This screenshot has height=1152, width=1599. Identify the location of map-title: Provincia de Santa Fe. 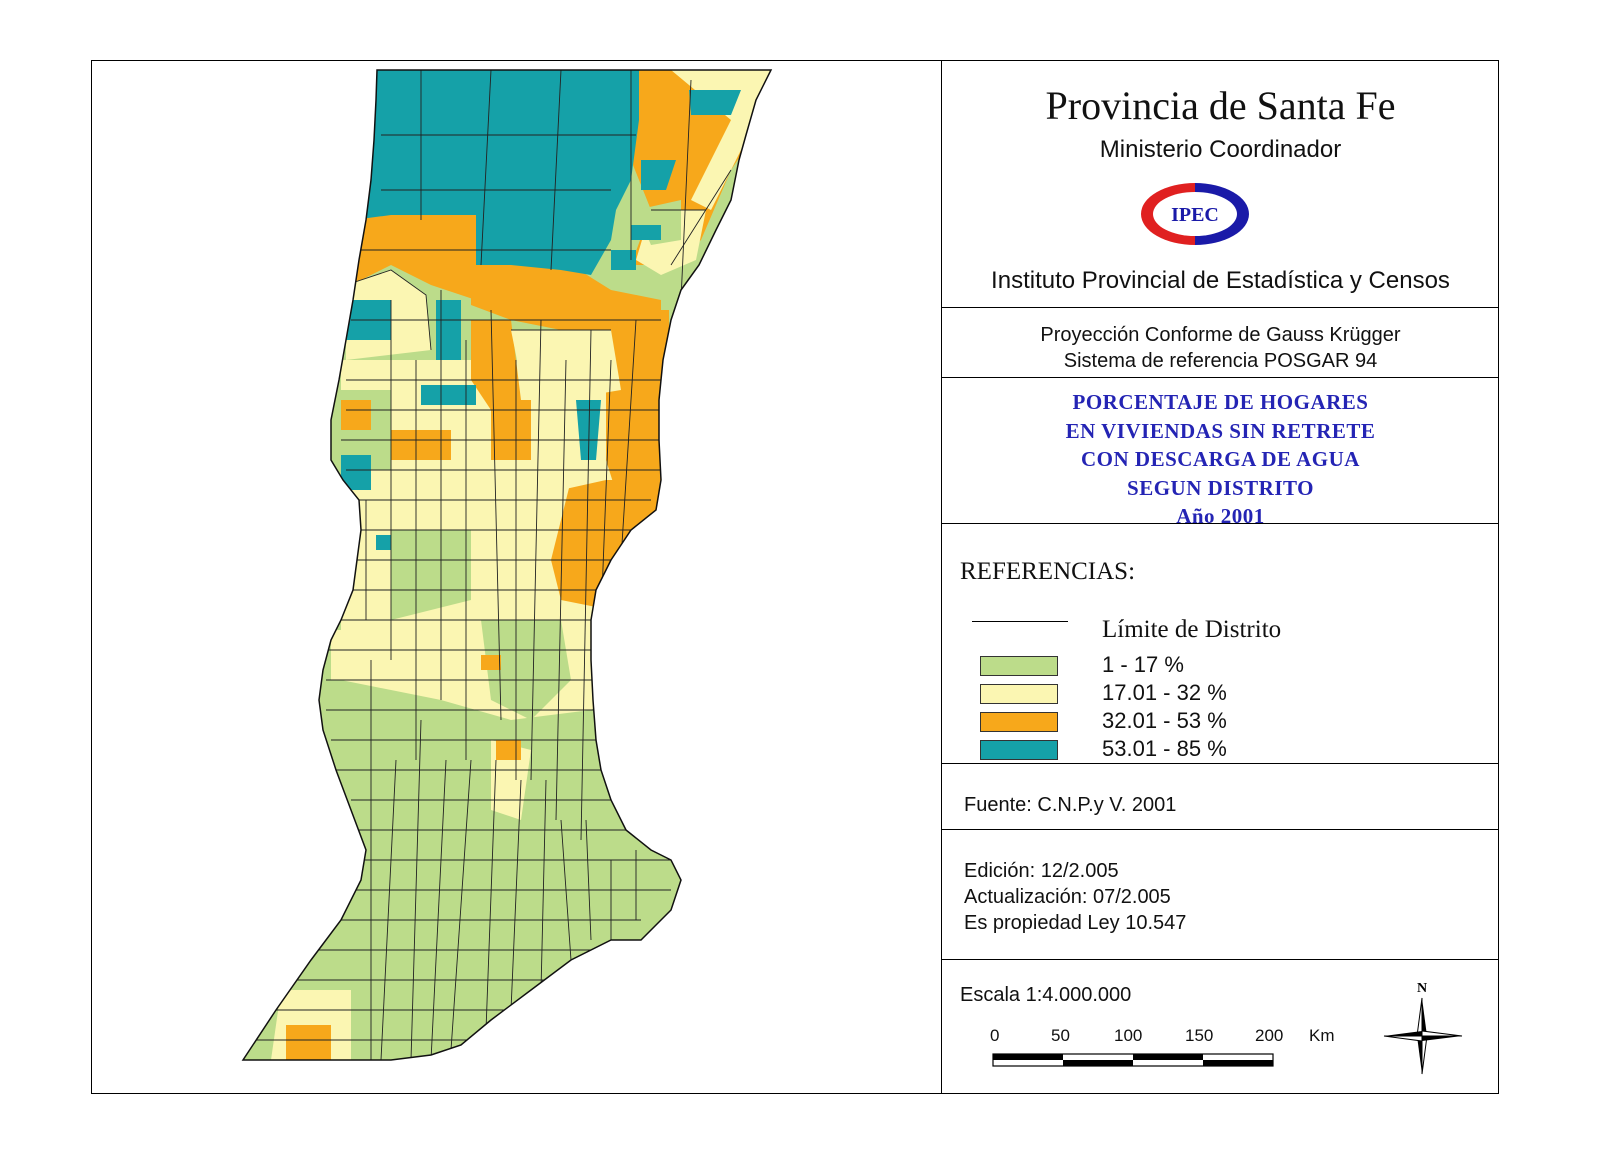
(1220, 105).